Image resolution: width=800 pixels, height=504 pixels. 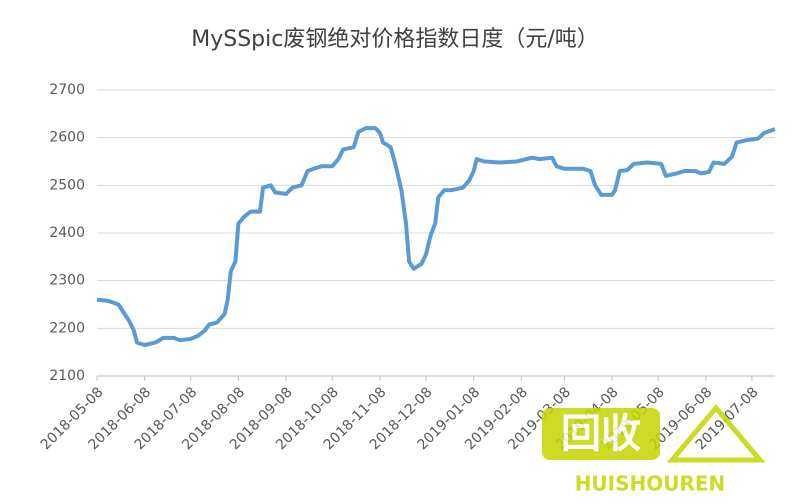 I want to click on watermark: 回收 HUISHOUREN, so click(x=654, y=450).